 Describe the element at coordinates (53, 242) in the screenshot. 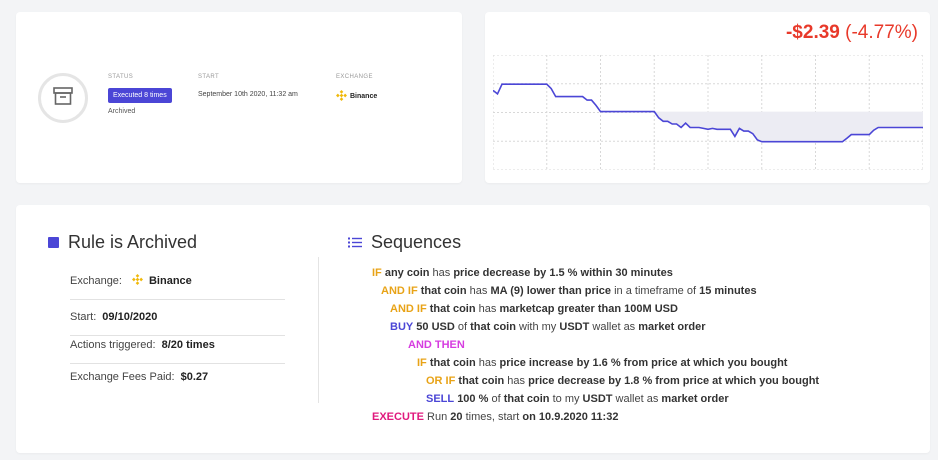

I see `rule-status-square-icon` at that location.